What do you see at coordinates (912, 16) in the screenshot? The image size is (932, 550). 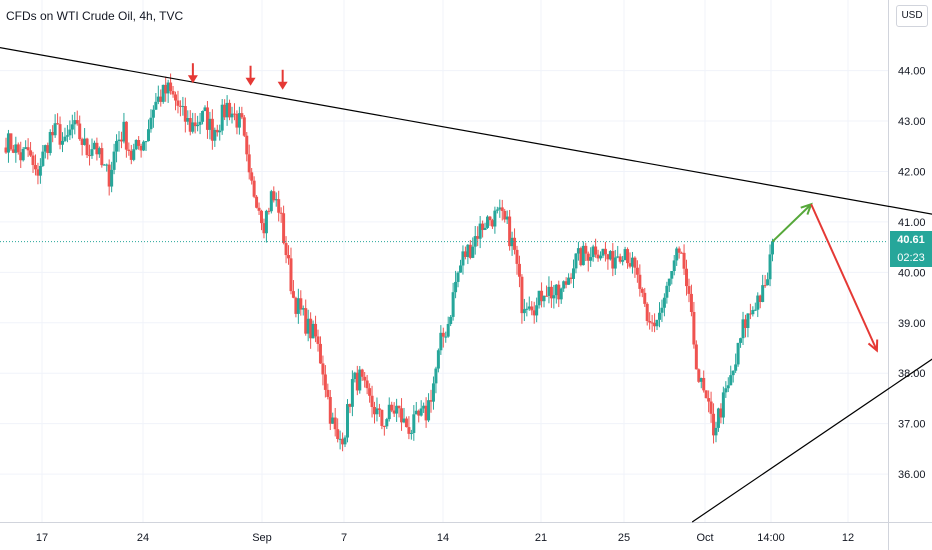 I see `currency-button: USD` at bounding box center [912, 16].